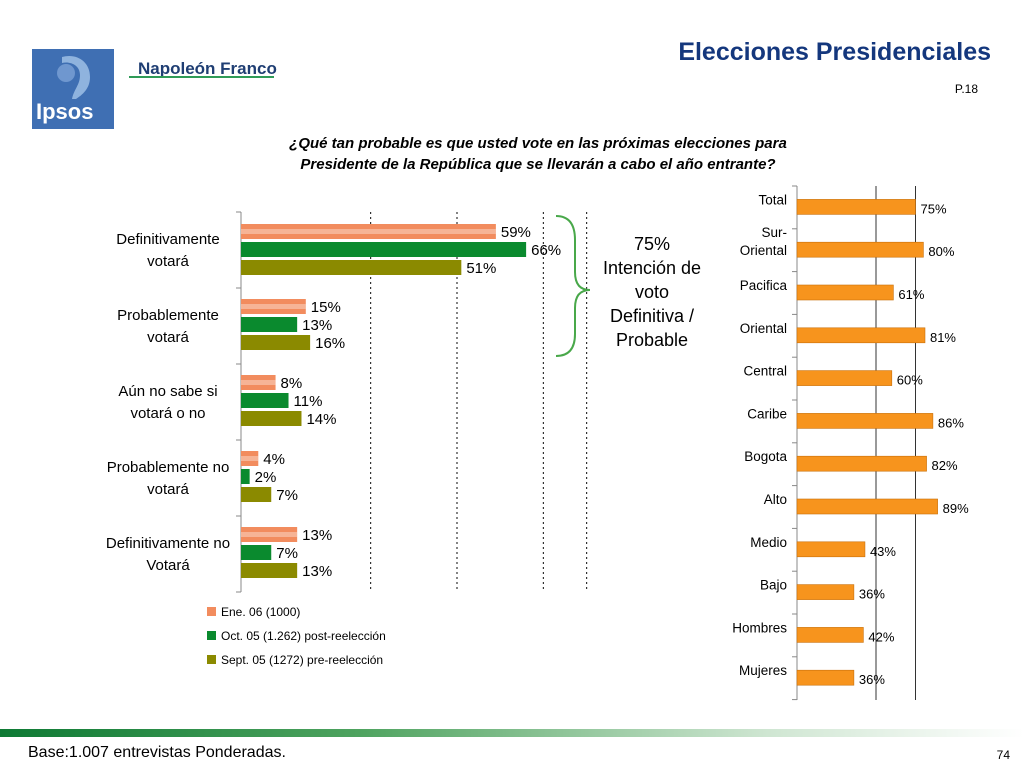 This screenshot has width=1024, height=768. I want to click on data-label: 80%, so click(941, 251).